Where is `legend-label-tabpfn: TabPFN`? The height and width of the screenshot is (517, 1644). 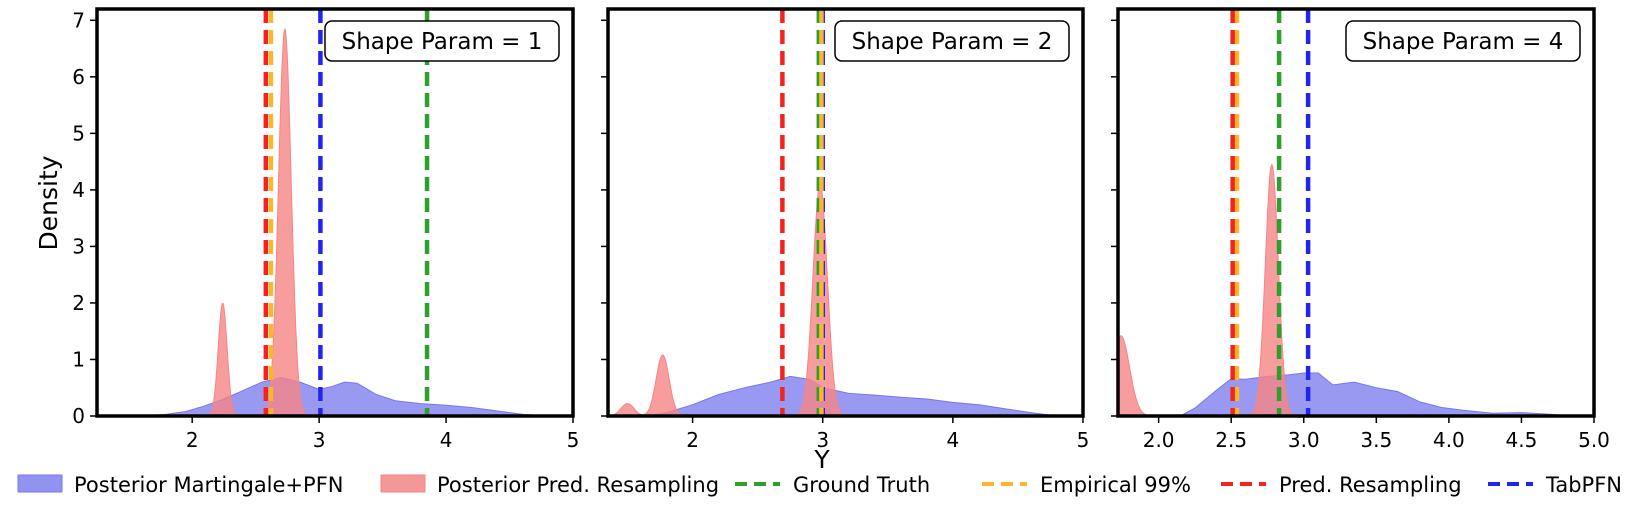
legend-label-tabpfn: TabPFN is located at coordinates (1583, 485).